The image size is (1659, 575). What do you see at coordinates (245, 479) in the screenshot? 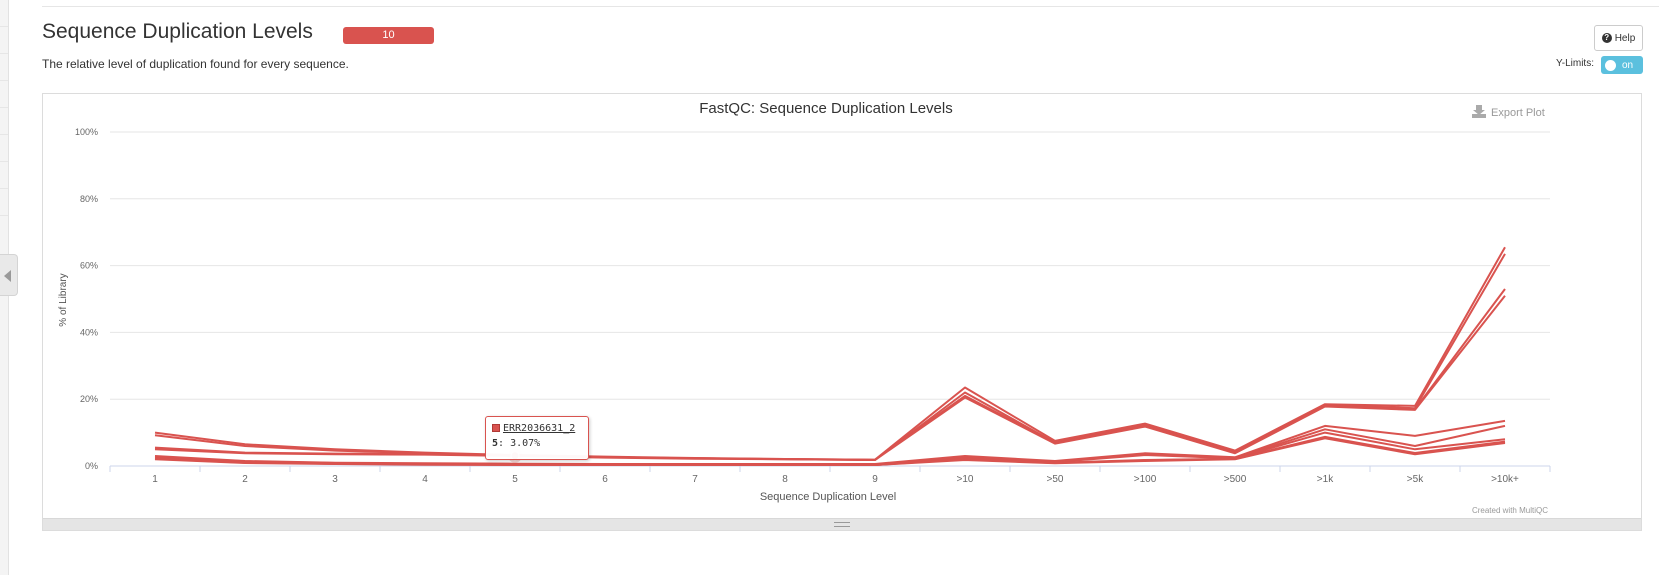
I see `x-tick-label: 2` at bounding box center [245, 479].